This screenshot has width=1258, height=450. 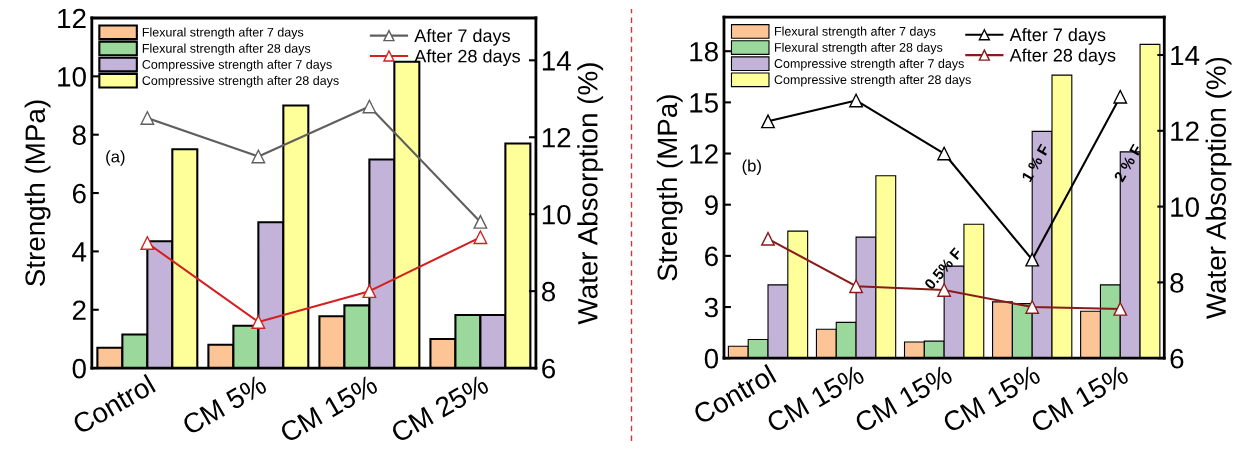 What do you see at coordinates (704, 103) in the screenshot?
I see `y-tick-label: 15` at bounding box center [704, 103].